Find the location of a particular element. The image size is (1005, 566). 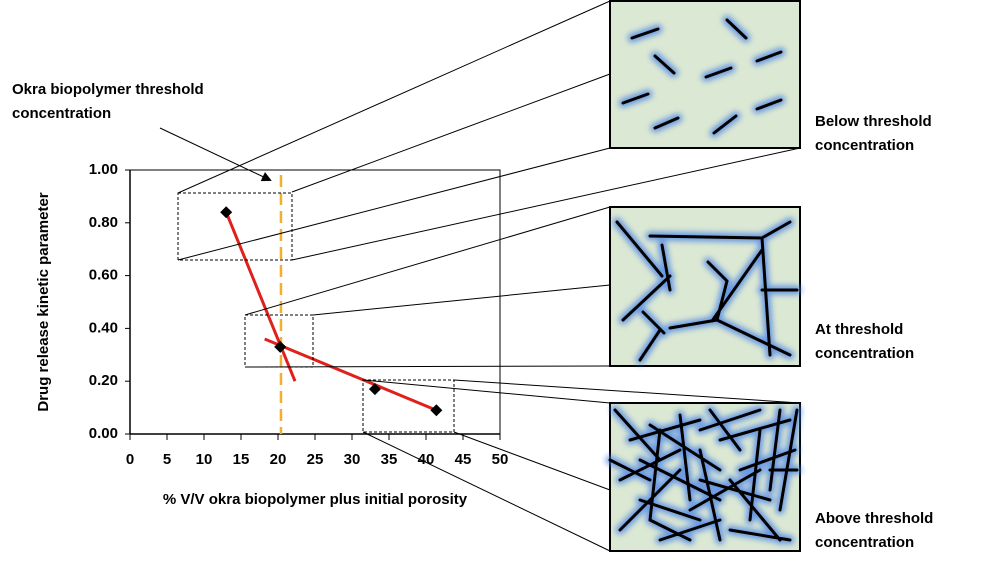

y-tick-label: 0.40 is located at coordinates (103, 327).